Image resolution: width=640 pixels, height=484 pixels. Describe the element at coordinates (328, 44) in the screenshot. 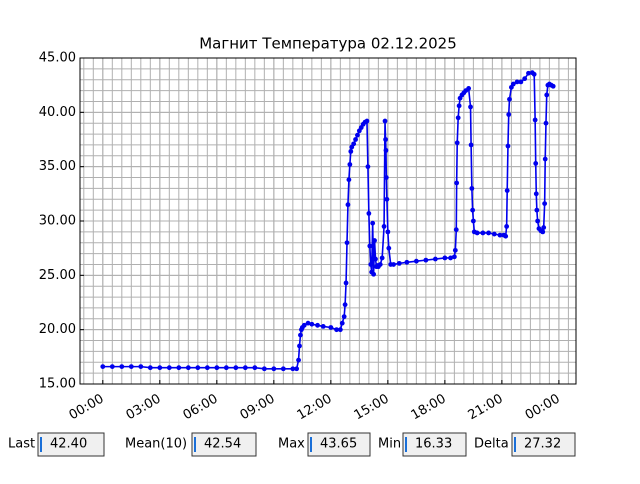

I see `chart-title: Магнит Температура 02.12.2025` at that location.